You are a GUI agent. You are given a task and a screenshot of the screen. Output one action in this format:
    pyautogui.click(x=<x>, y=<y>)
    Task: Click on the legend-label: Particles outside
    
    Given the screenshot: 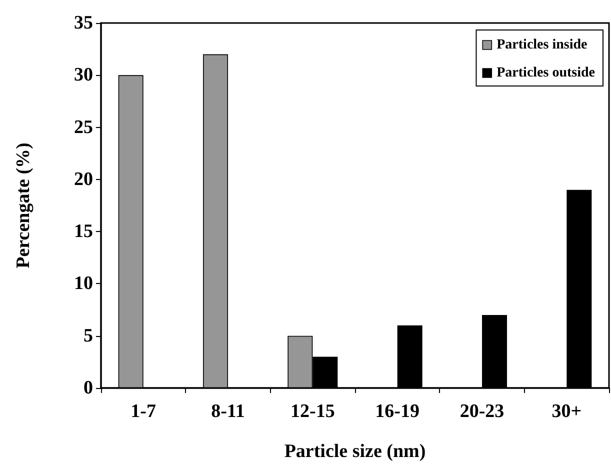 What is the action you would take?
    pyautogui.click(x=546, y=73)
    